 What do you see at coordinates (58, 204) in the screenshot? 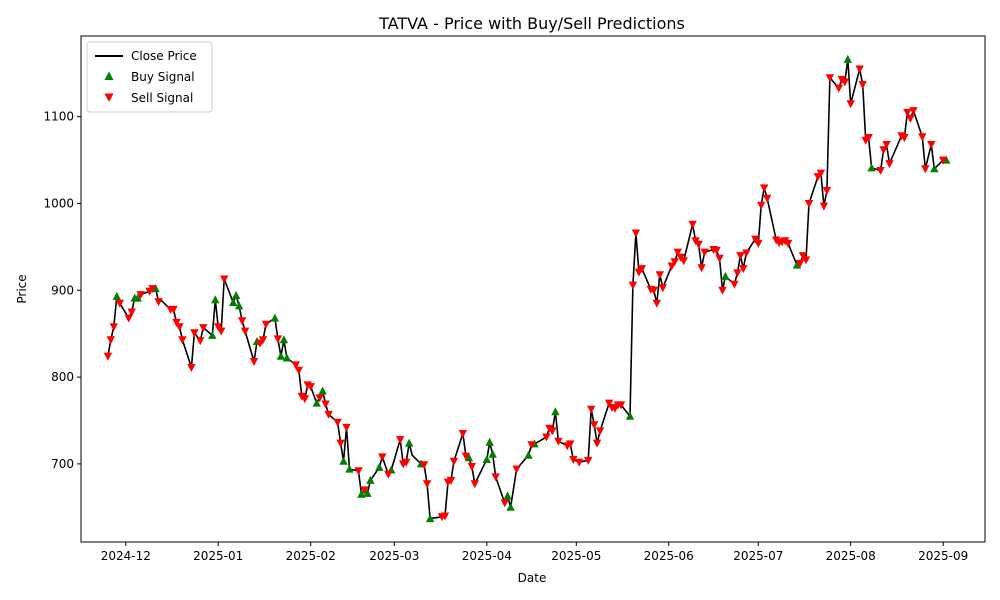
I see `y-tick-label: 1000` at bounding box center [58, 204].